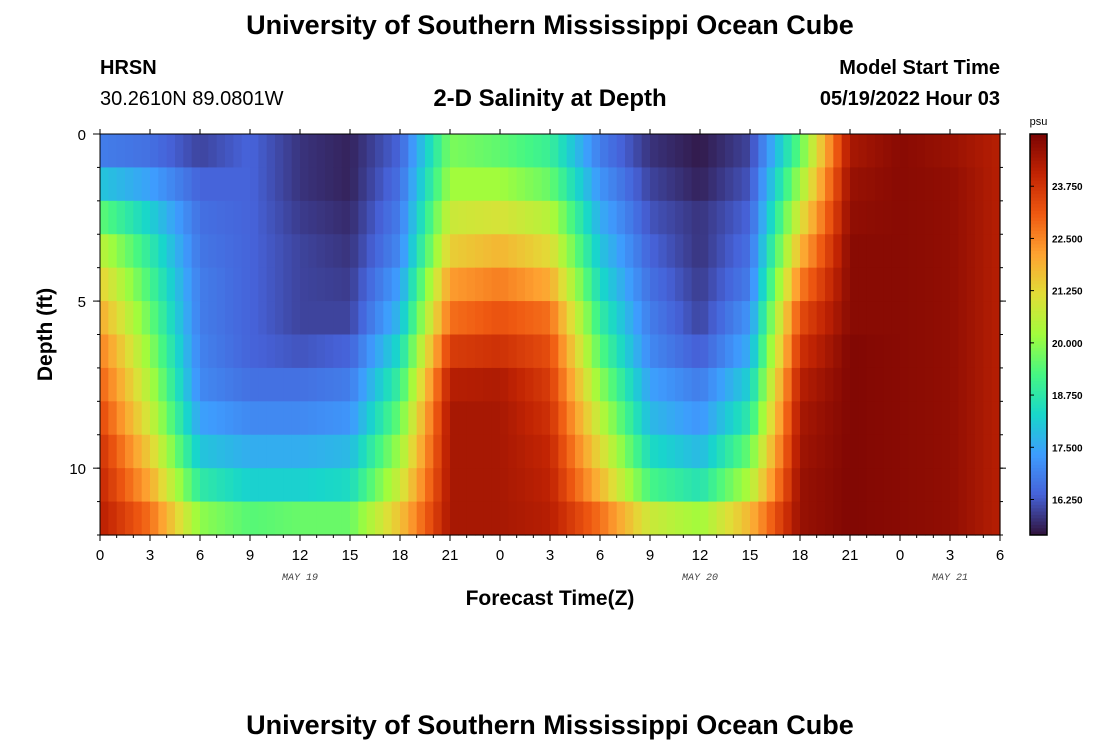  I want to click on y-tick-label: 0, so click(82, 135).